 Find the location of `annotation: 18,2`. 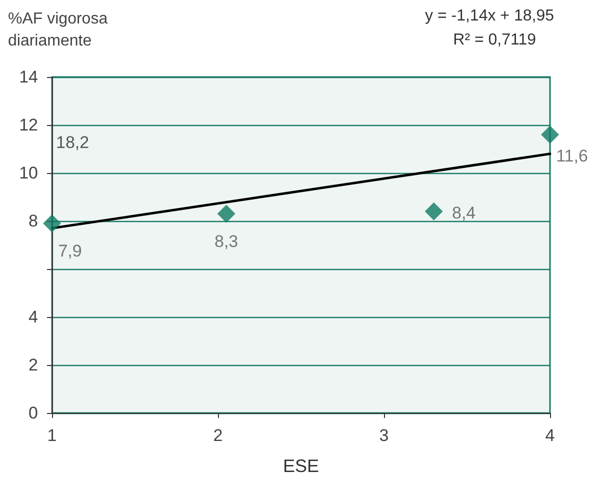

annotation: 18,2 is located at coordinates (73, 142).